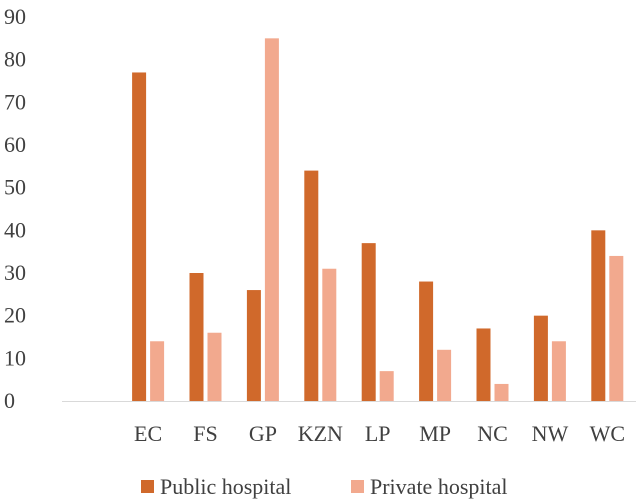  I want to click on bar-public-lp, so click(368, 322).